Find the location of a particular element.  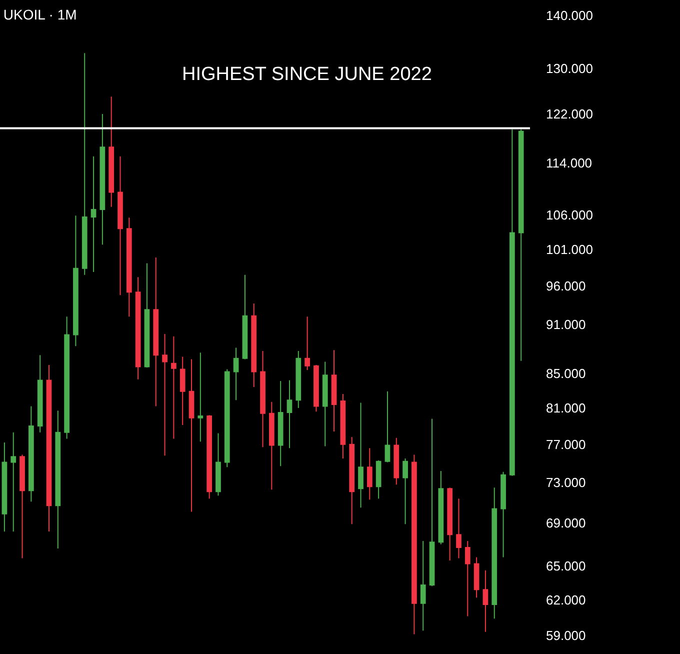

y-tick-label: 96.000 is located at coordinates (566, 286).